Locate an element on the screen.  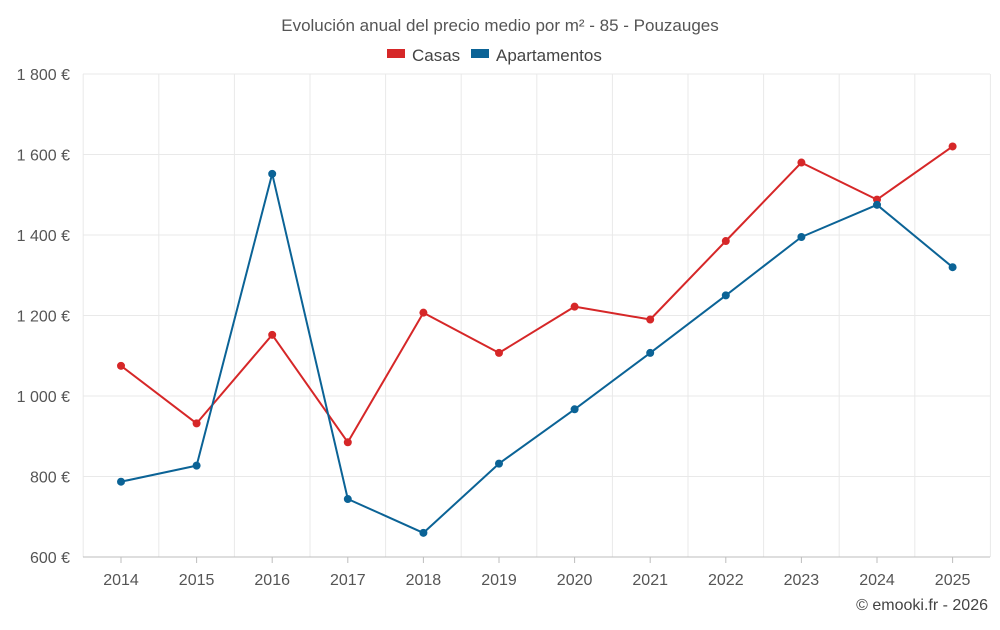
y-tick-label: 1 200 € is located at coordinates (43, 317).